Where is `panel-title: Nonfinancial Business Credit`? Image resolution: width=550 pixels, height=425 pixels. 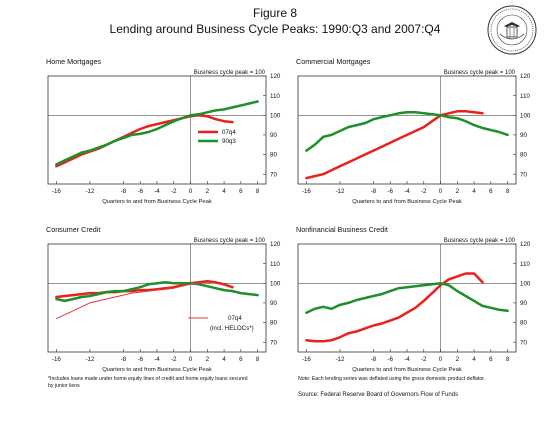
panel-title: Nonfinancial Business Credit is located at coordinates (342, 229).